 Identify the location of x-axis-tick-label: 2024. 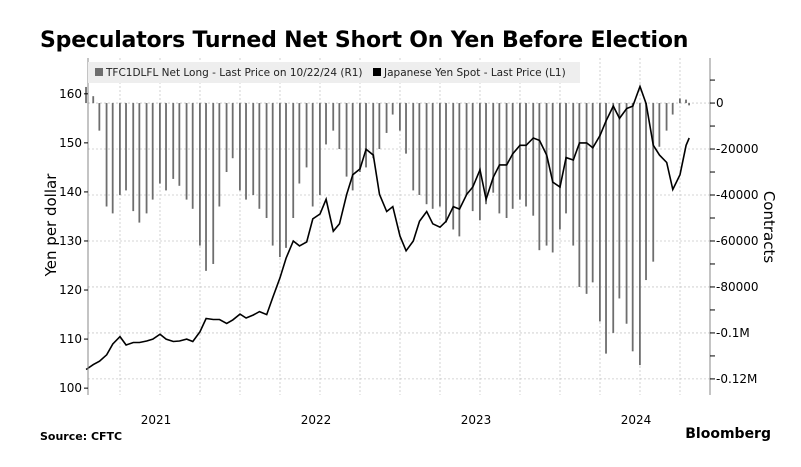
(636, 420).